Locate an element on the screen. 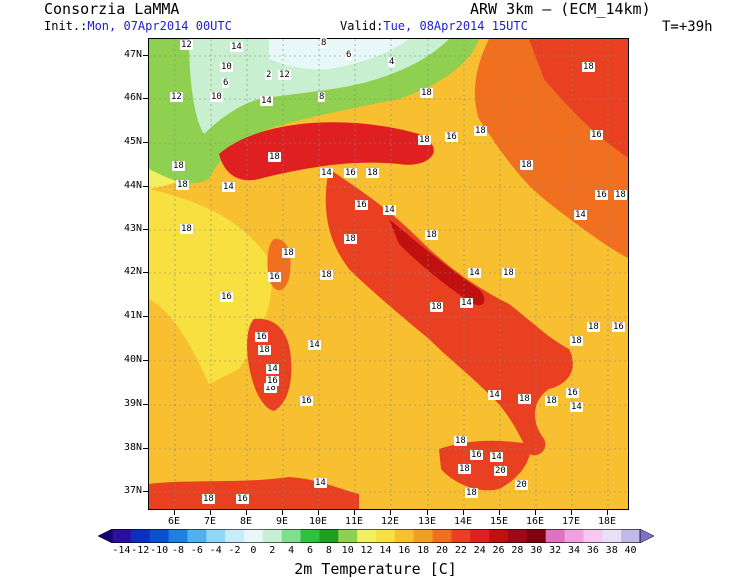 This screenshot has width=751, height=580. longitude-label: 16E is located at coordinates (535, 521).